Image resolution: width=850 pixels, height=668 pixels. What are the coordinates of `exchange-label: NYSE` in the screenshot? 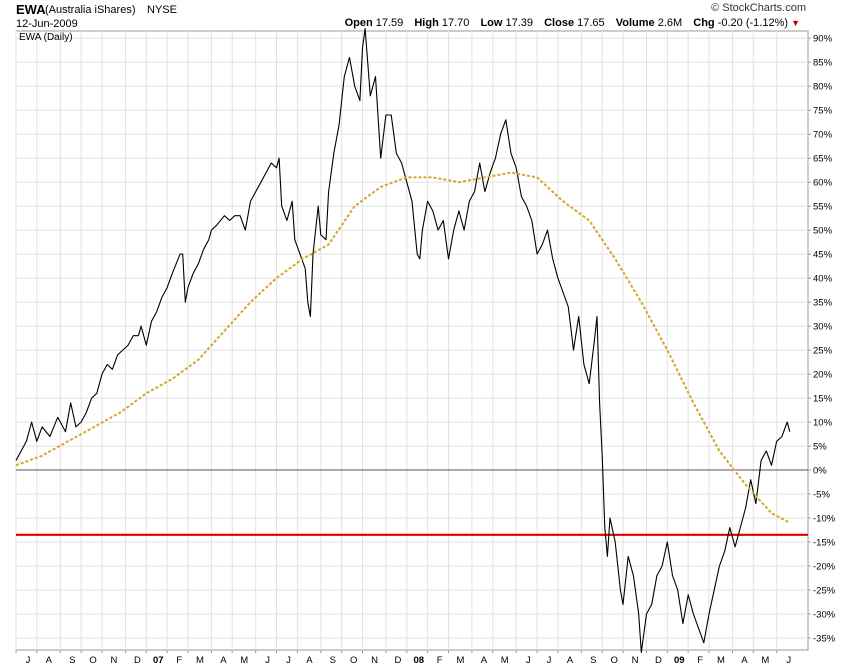 It's located at (162, 10).